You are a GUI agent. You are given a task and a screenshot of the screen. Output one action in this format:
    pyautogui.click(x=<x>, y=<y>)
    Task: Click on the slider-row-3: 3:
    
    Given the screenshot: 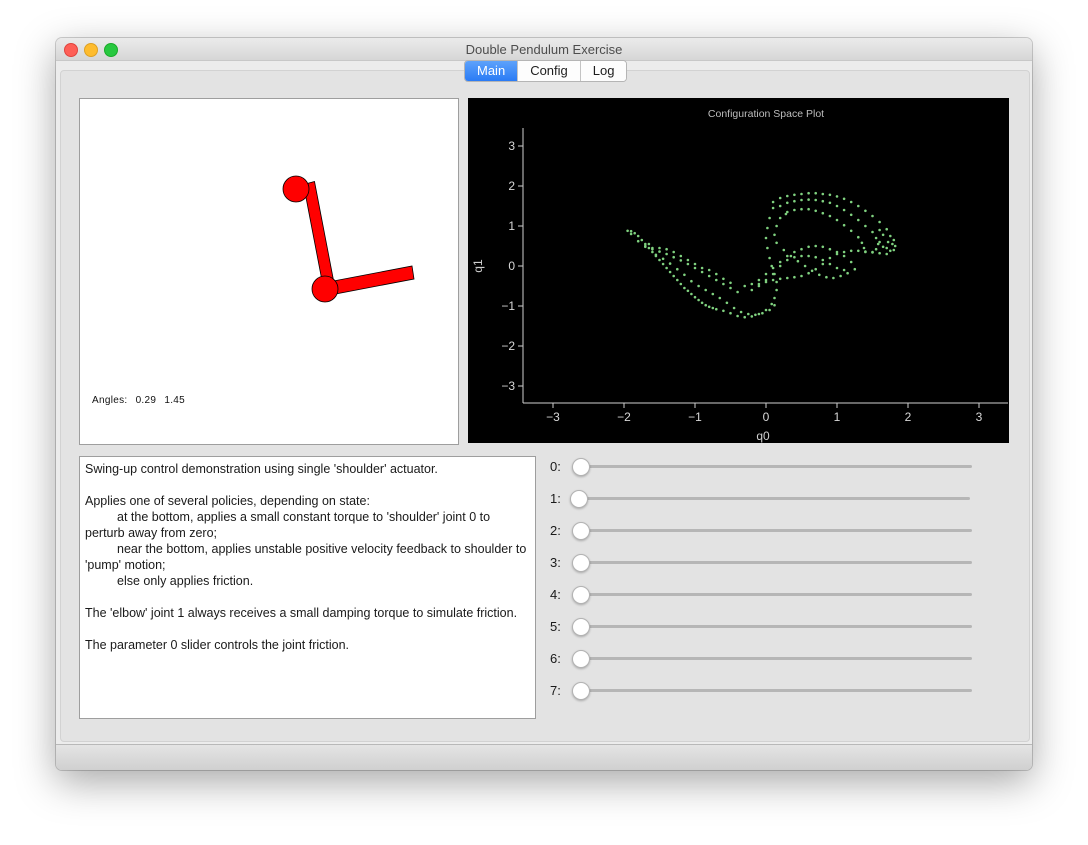 What is the action you would take?
    pyautogui.click(x=770, y=562)
    